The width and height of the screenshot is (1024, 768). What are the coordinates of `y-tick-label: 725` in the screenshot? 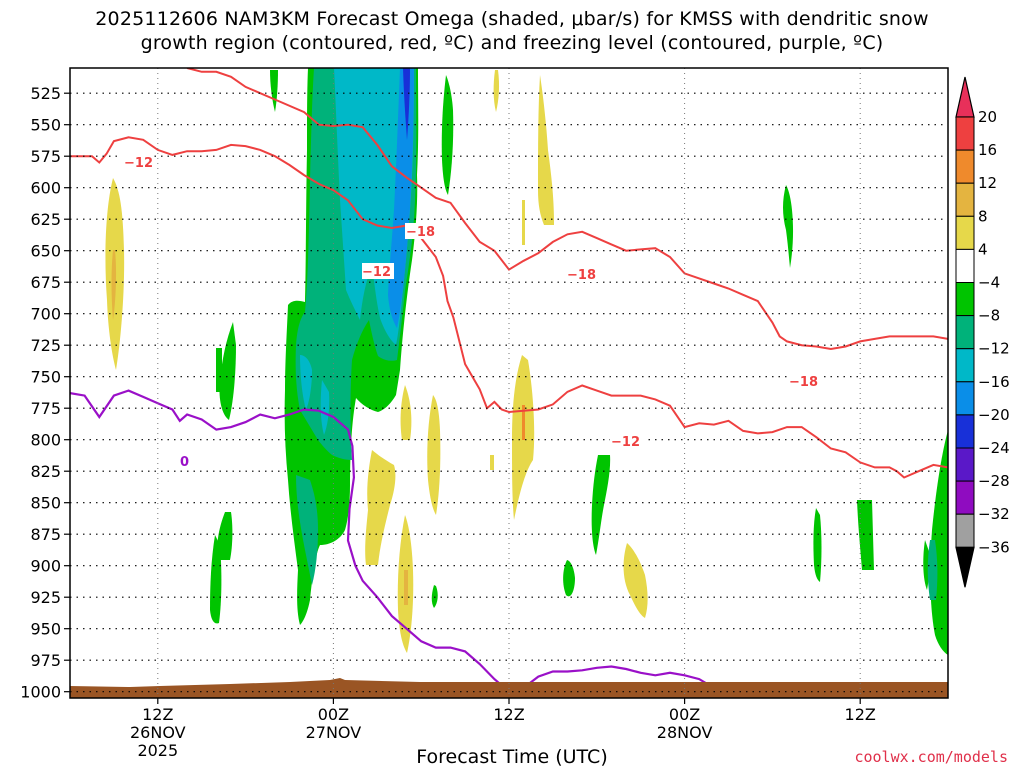 It's located at (45, 345).